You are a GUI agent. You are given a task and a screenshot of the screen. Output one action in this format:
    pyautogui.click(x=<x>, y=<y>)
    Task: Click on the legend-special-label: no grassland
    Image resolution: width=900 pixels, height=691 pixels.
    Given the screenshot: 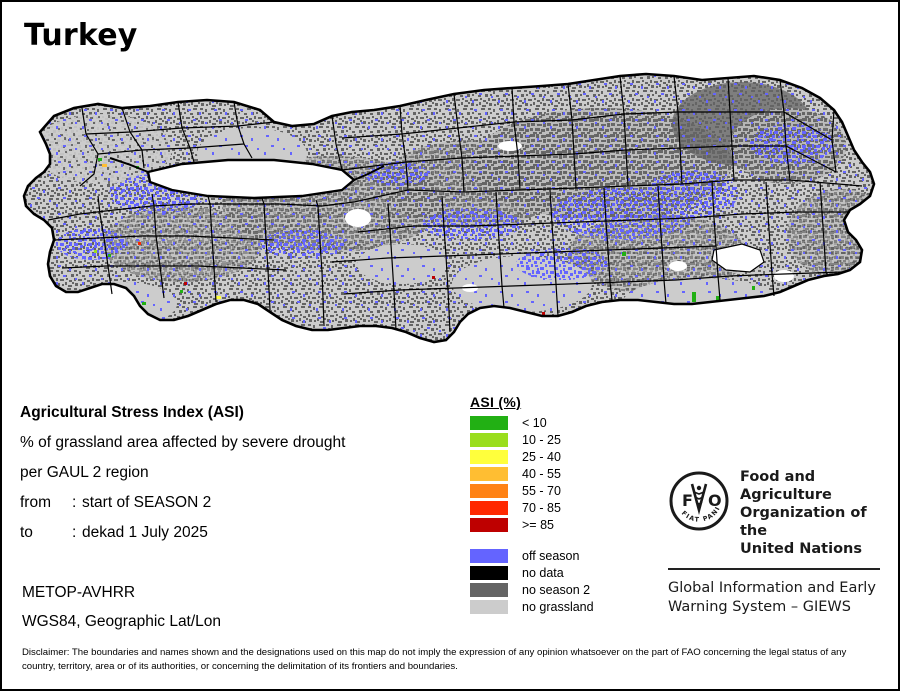 What is the action you would take?
    pyautogui.click(x=558, y=607)
    